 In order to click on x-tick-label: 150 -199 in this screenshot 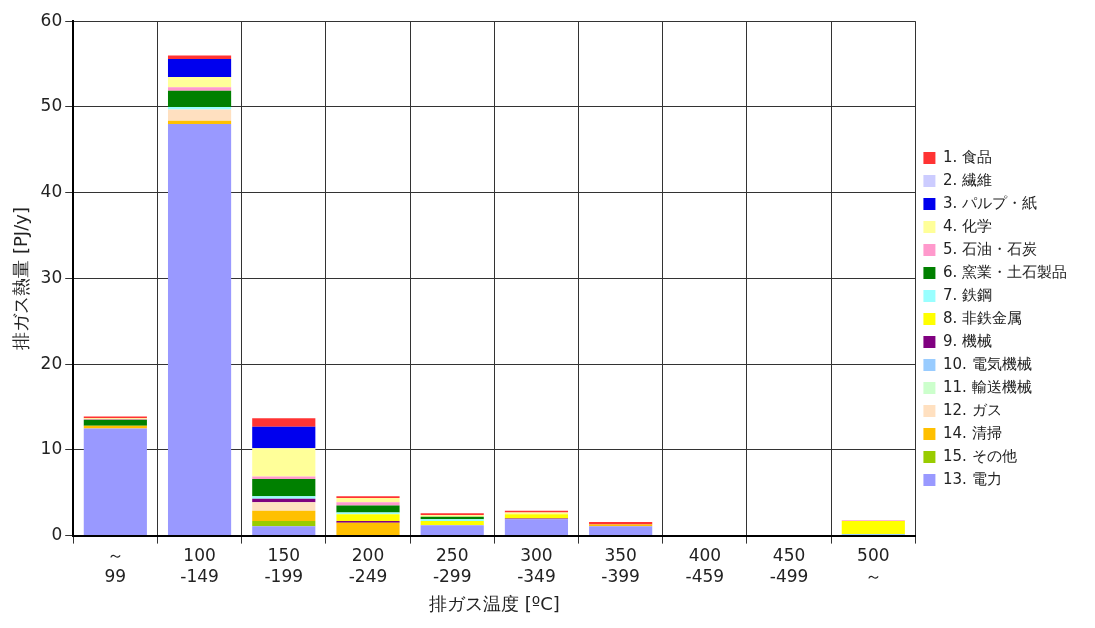, I will do `click(284, 565)`.